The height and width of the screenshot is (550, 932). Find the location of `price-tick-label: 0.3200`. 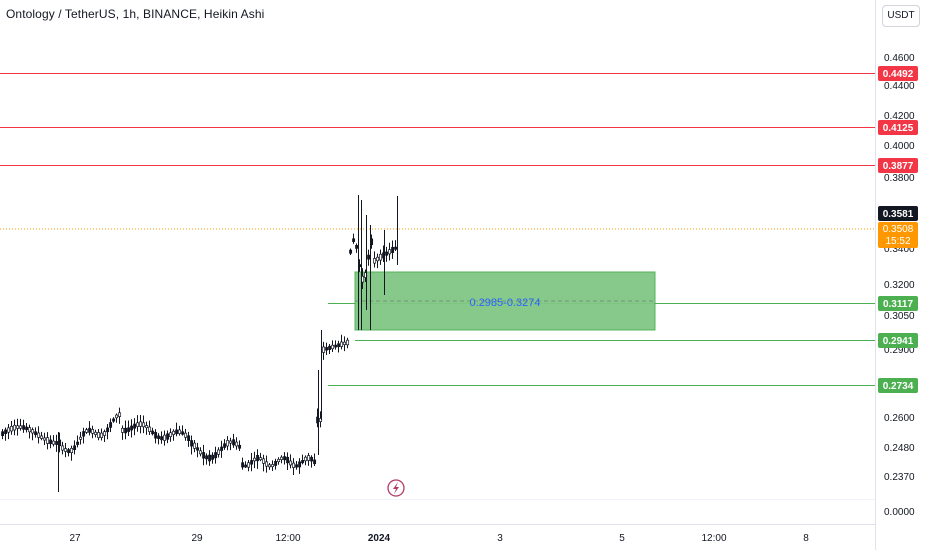

price-tick-label: 0.3200 is located at coordinates (899, 285).